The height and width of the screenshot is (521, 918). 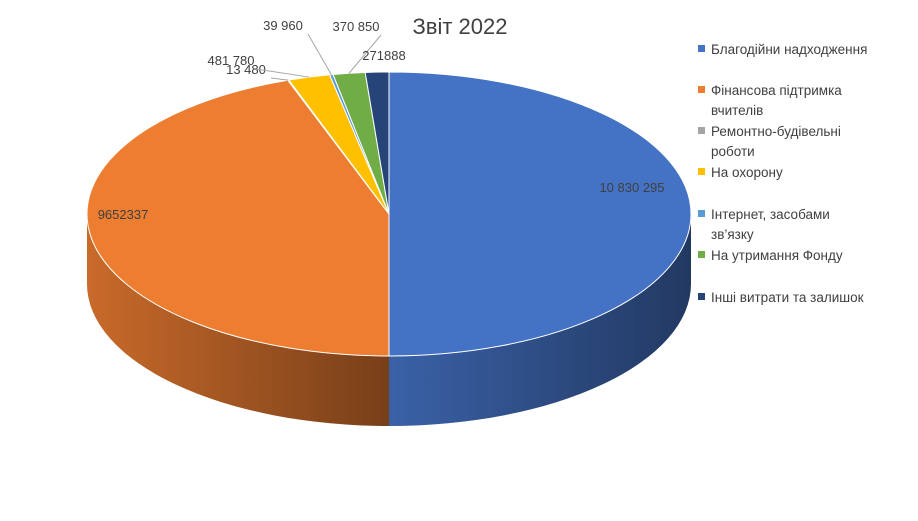 I want to click on data-label-4: 39 960, so click(x=283, y=25).